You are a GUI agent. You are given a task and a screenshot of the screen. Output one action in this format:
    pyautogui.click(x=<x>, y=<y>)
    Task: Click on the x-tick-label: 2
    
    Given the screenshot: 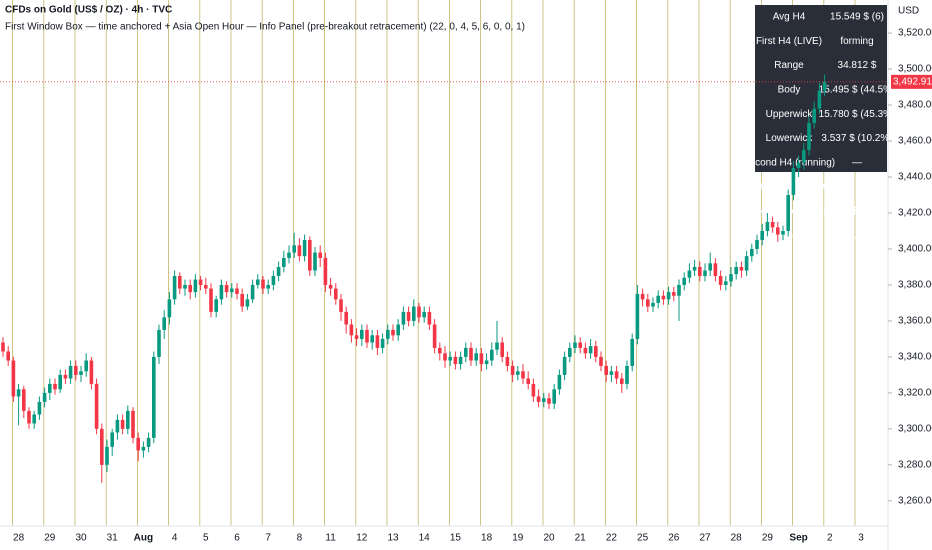 What is the action you would take?
    pyautogui.click(x=830, y=538)
    